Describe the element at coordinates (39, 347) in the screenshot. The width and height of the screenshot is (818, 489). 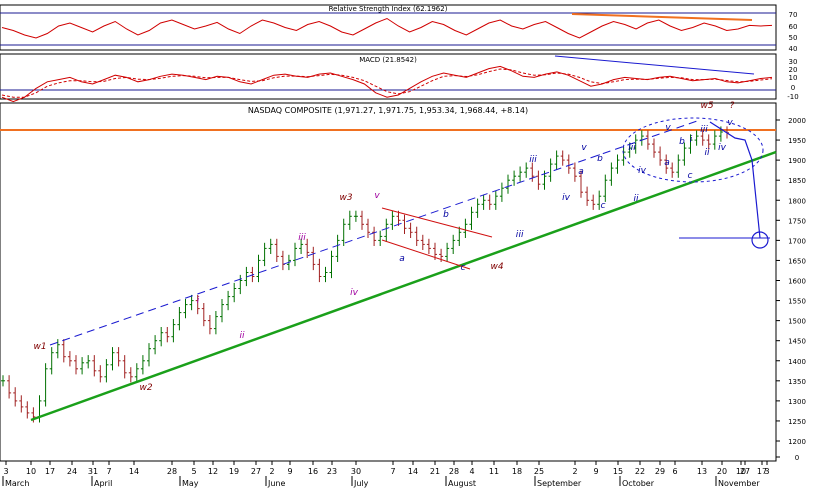
I see `wave-label: w1` at that location.